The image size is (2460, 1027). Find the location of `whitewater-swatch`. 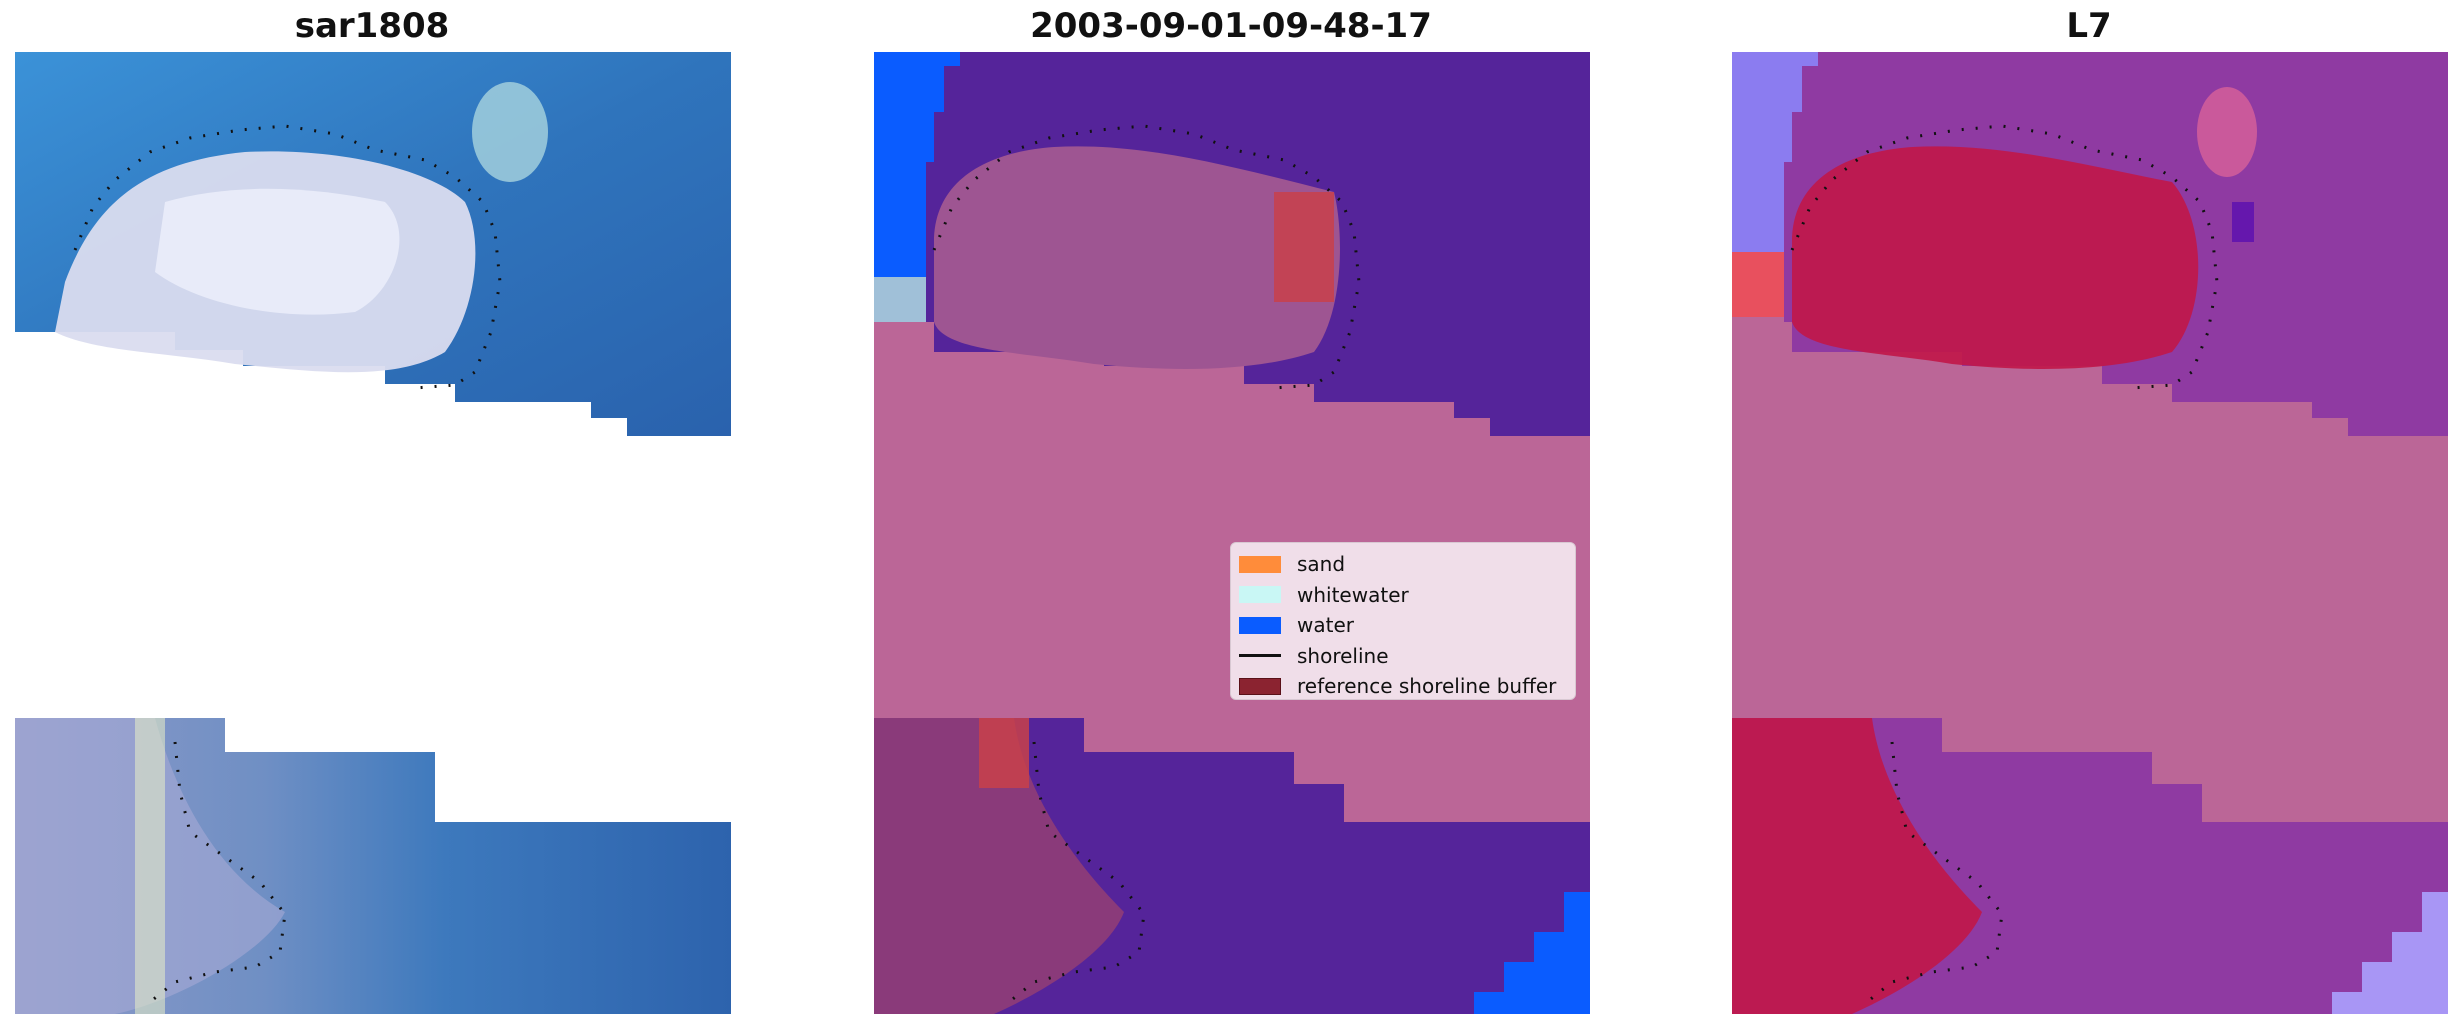

whitewater-swatch is located at coordinates (1260, 595).